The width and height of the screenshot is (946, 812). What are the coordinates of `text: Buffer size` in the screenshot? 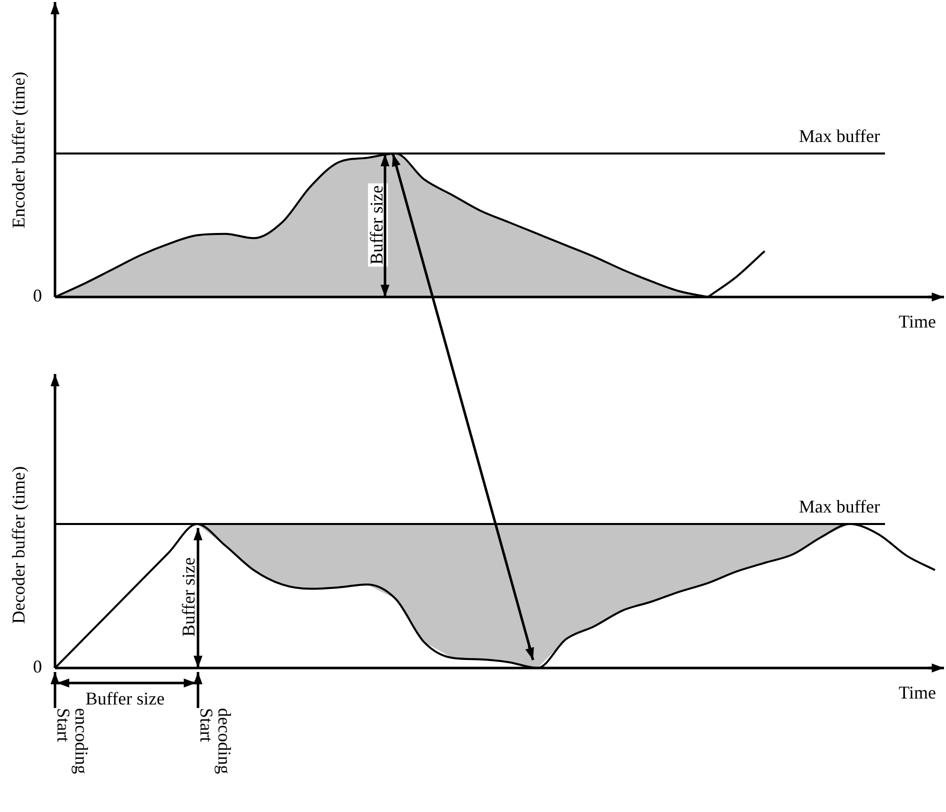 It's located at (125, 698).